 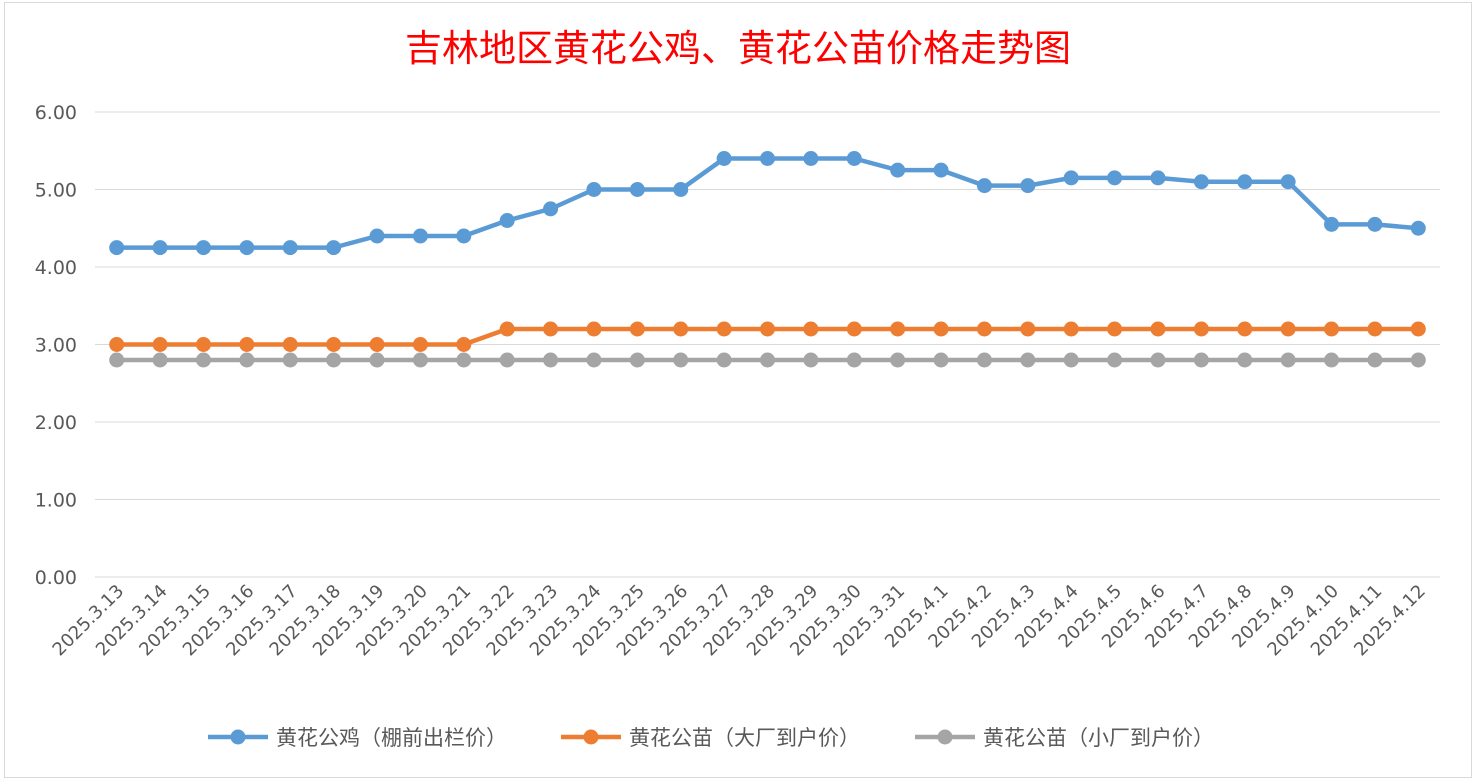 I want to click on y-tick-label: 2.00, so click(x=56, y=423).